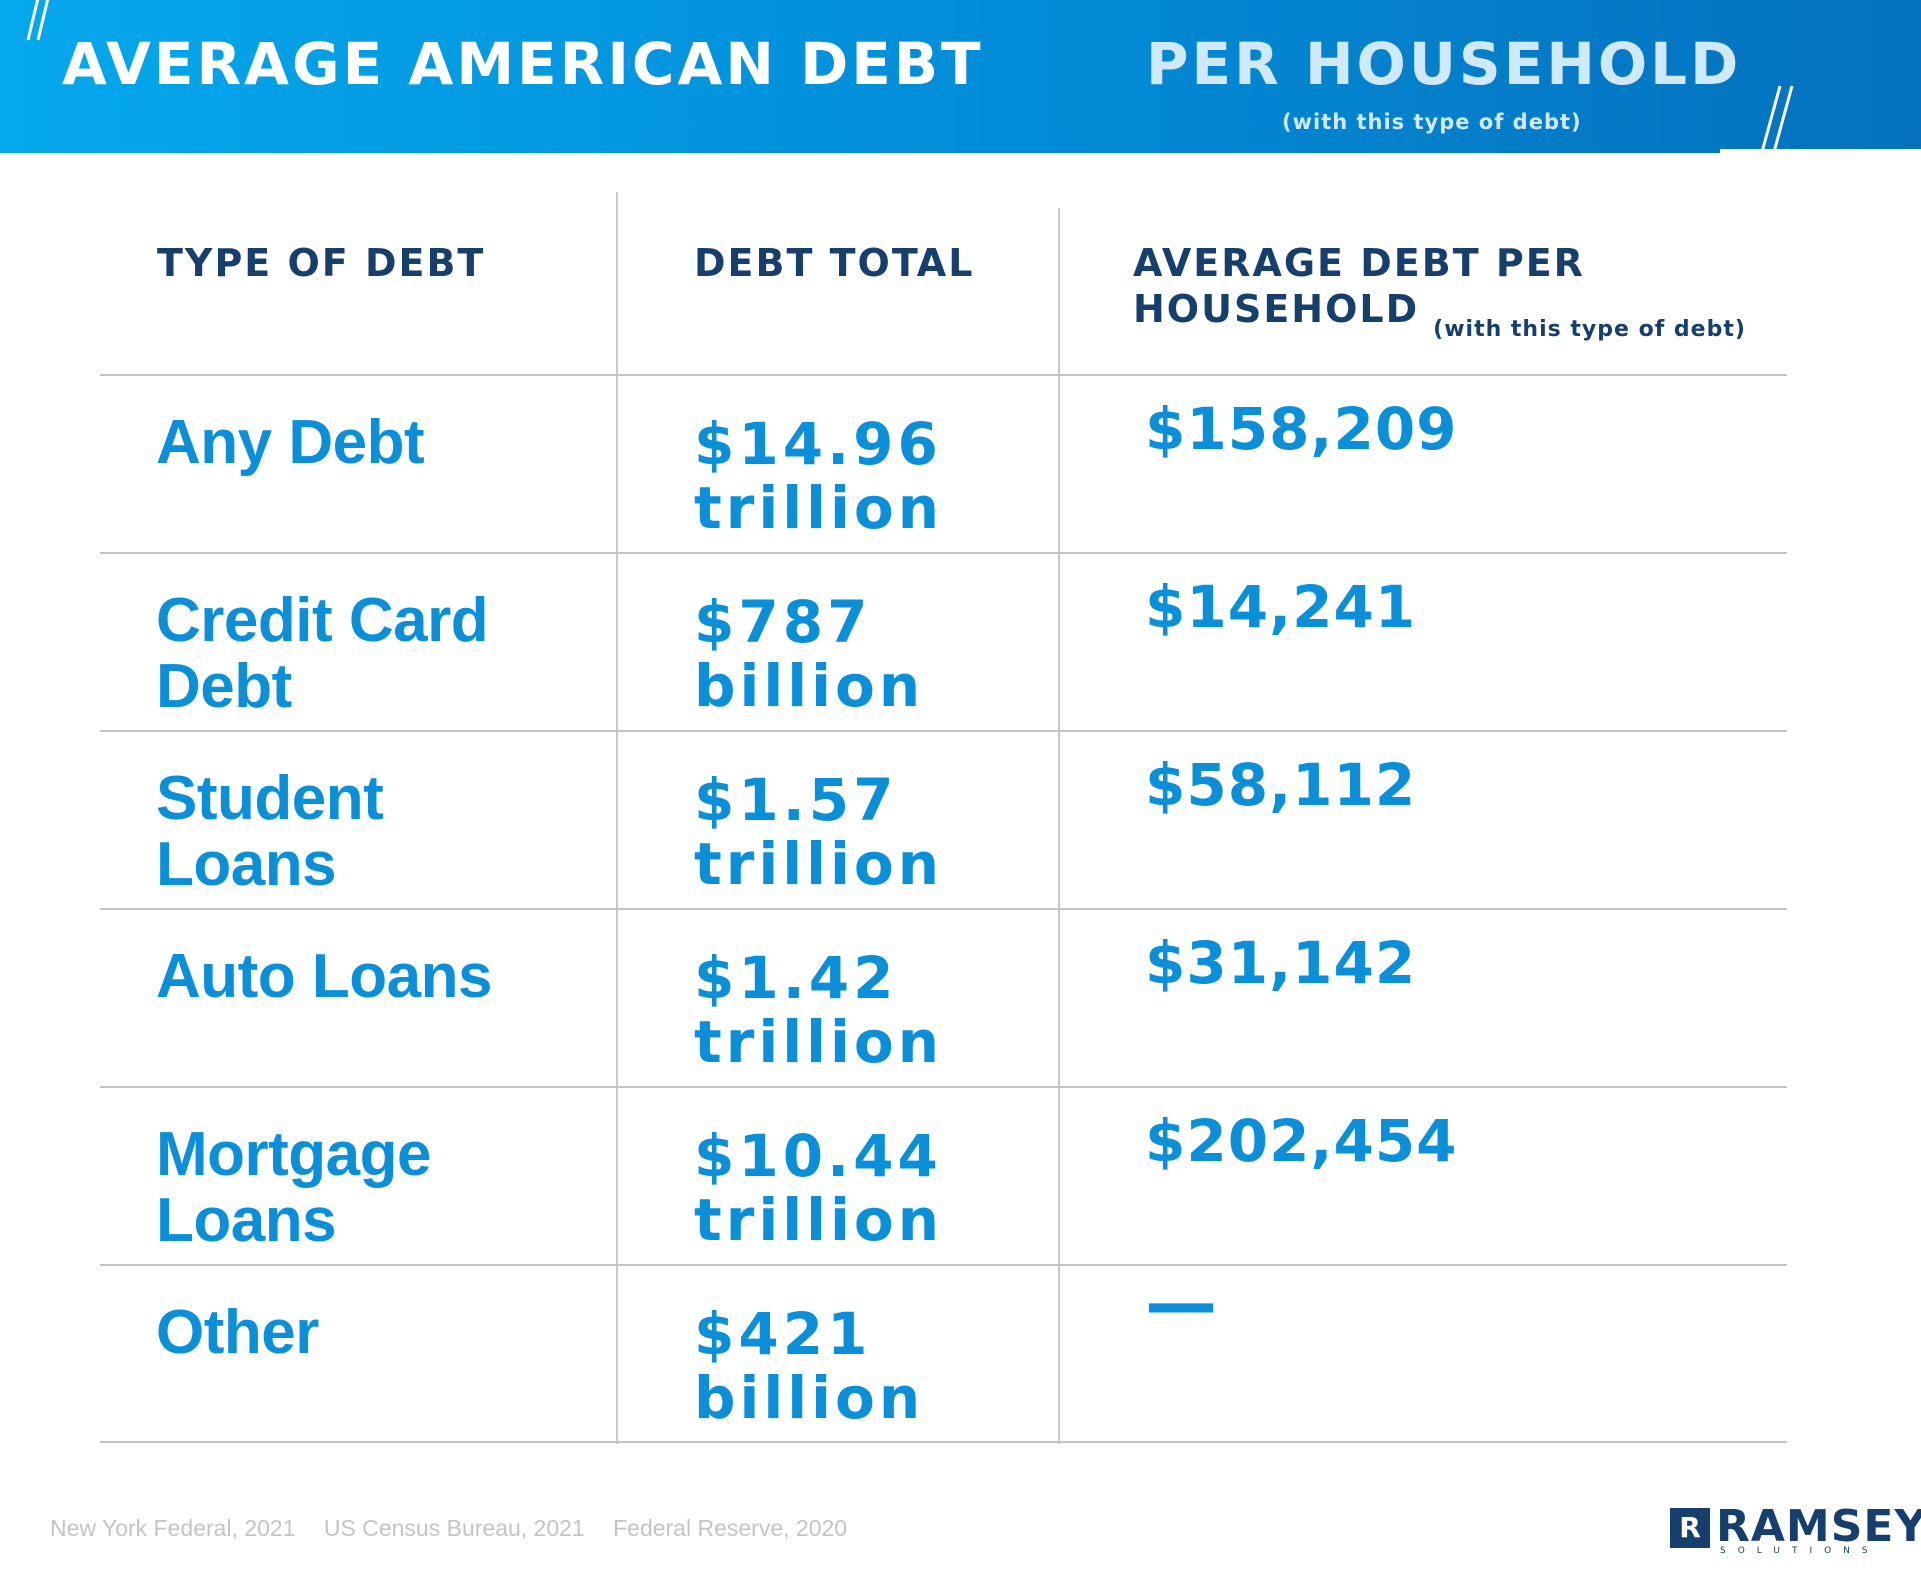 Image resolution: width=1921 pixels, height=1586 pixels. What do you see at coordinates (290, 442) in the screenshot?
I see `debt-type-cell: Any Debt` at bounding box center [290, 442].